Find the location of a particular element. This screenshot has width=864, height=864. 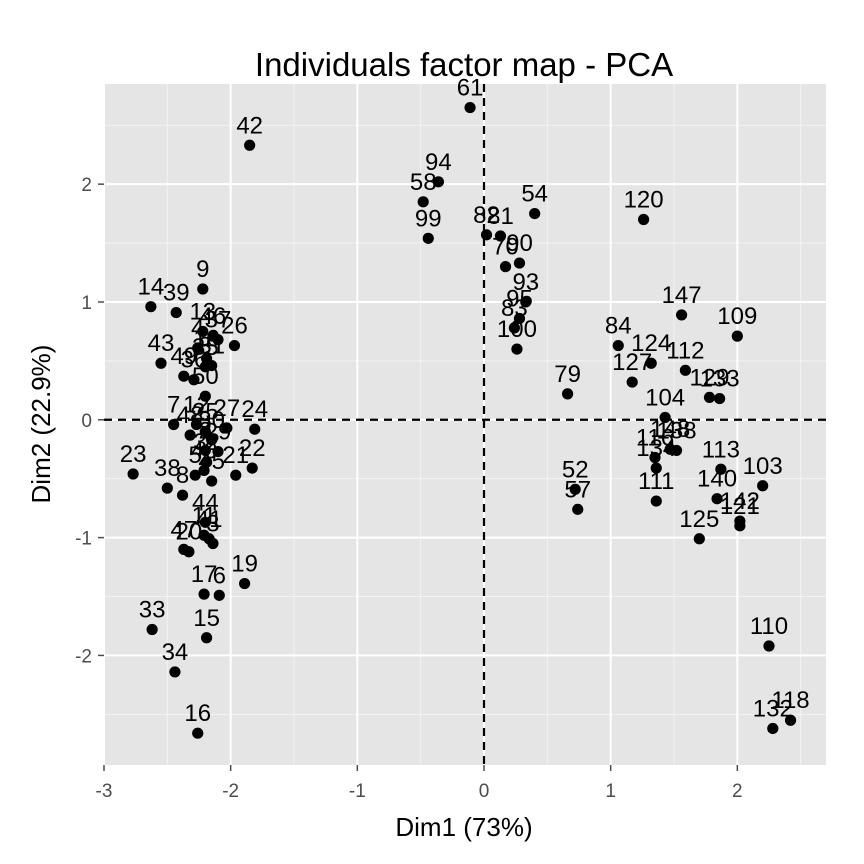

point-label-84: 84 is located at coordinates (618, 326).